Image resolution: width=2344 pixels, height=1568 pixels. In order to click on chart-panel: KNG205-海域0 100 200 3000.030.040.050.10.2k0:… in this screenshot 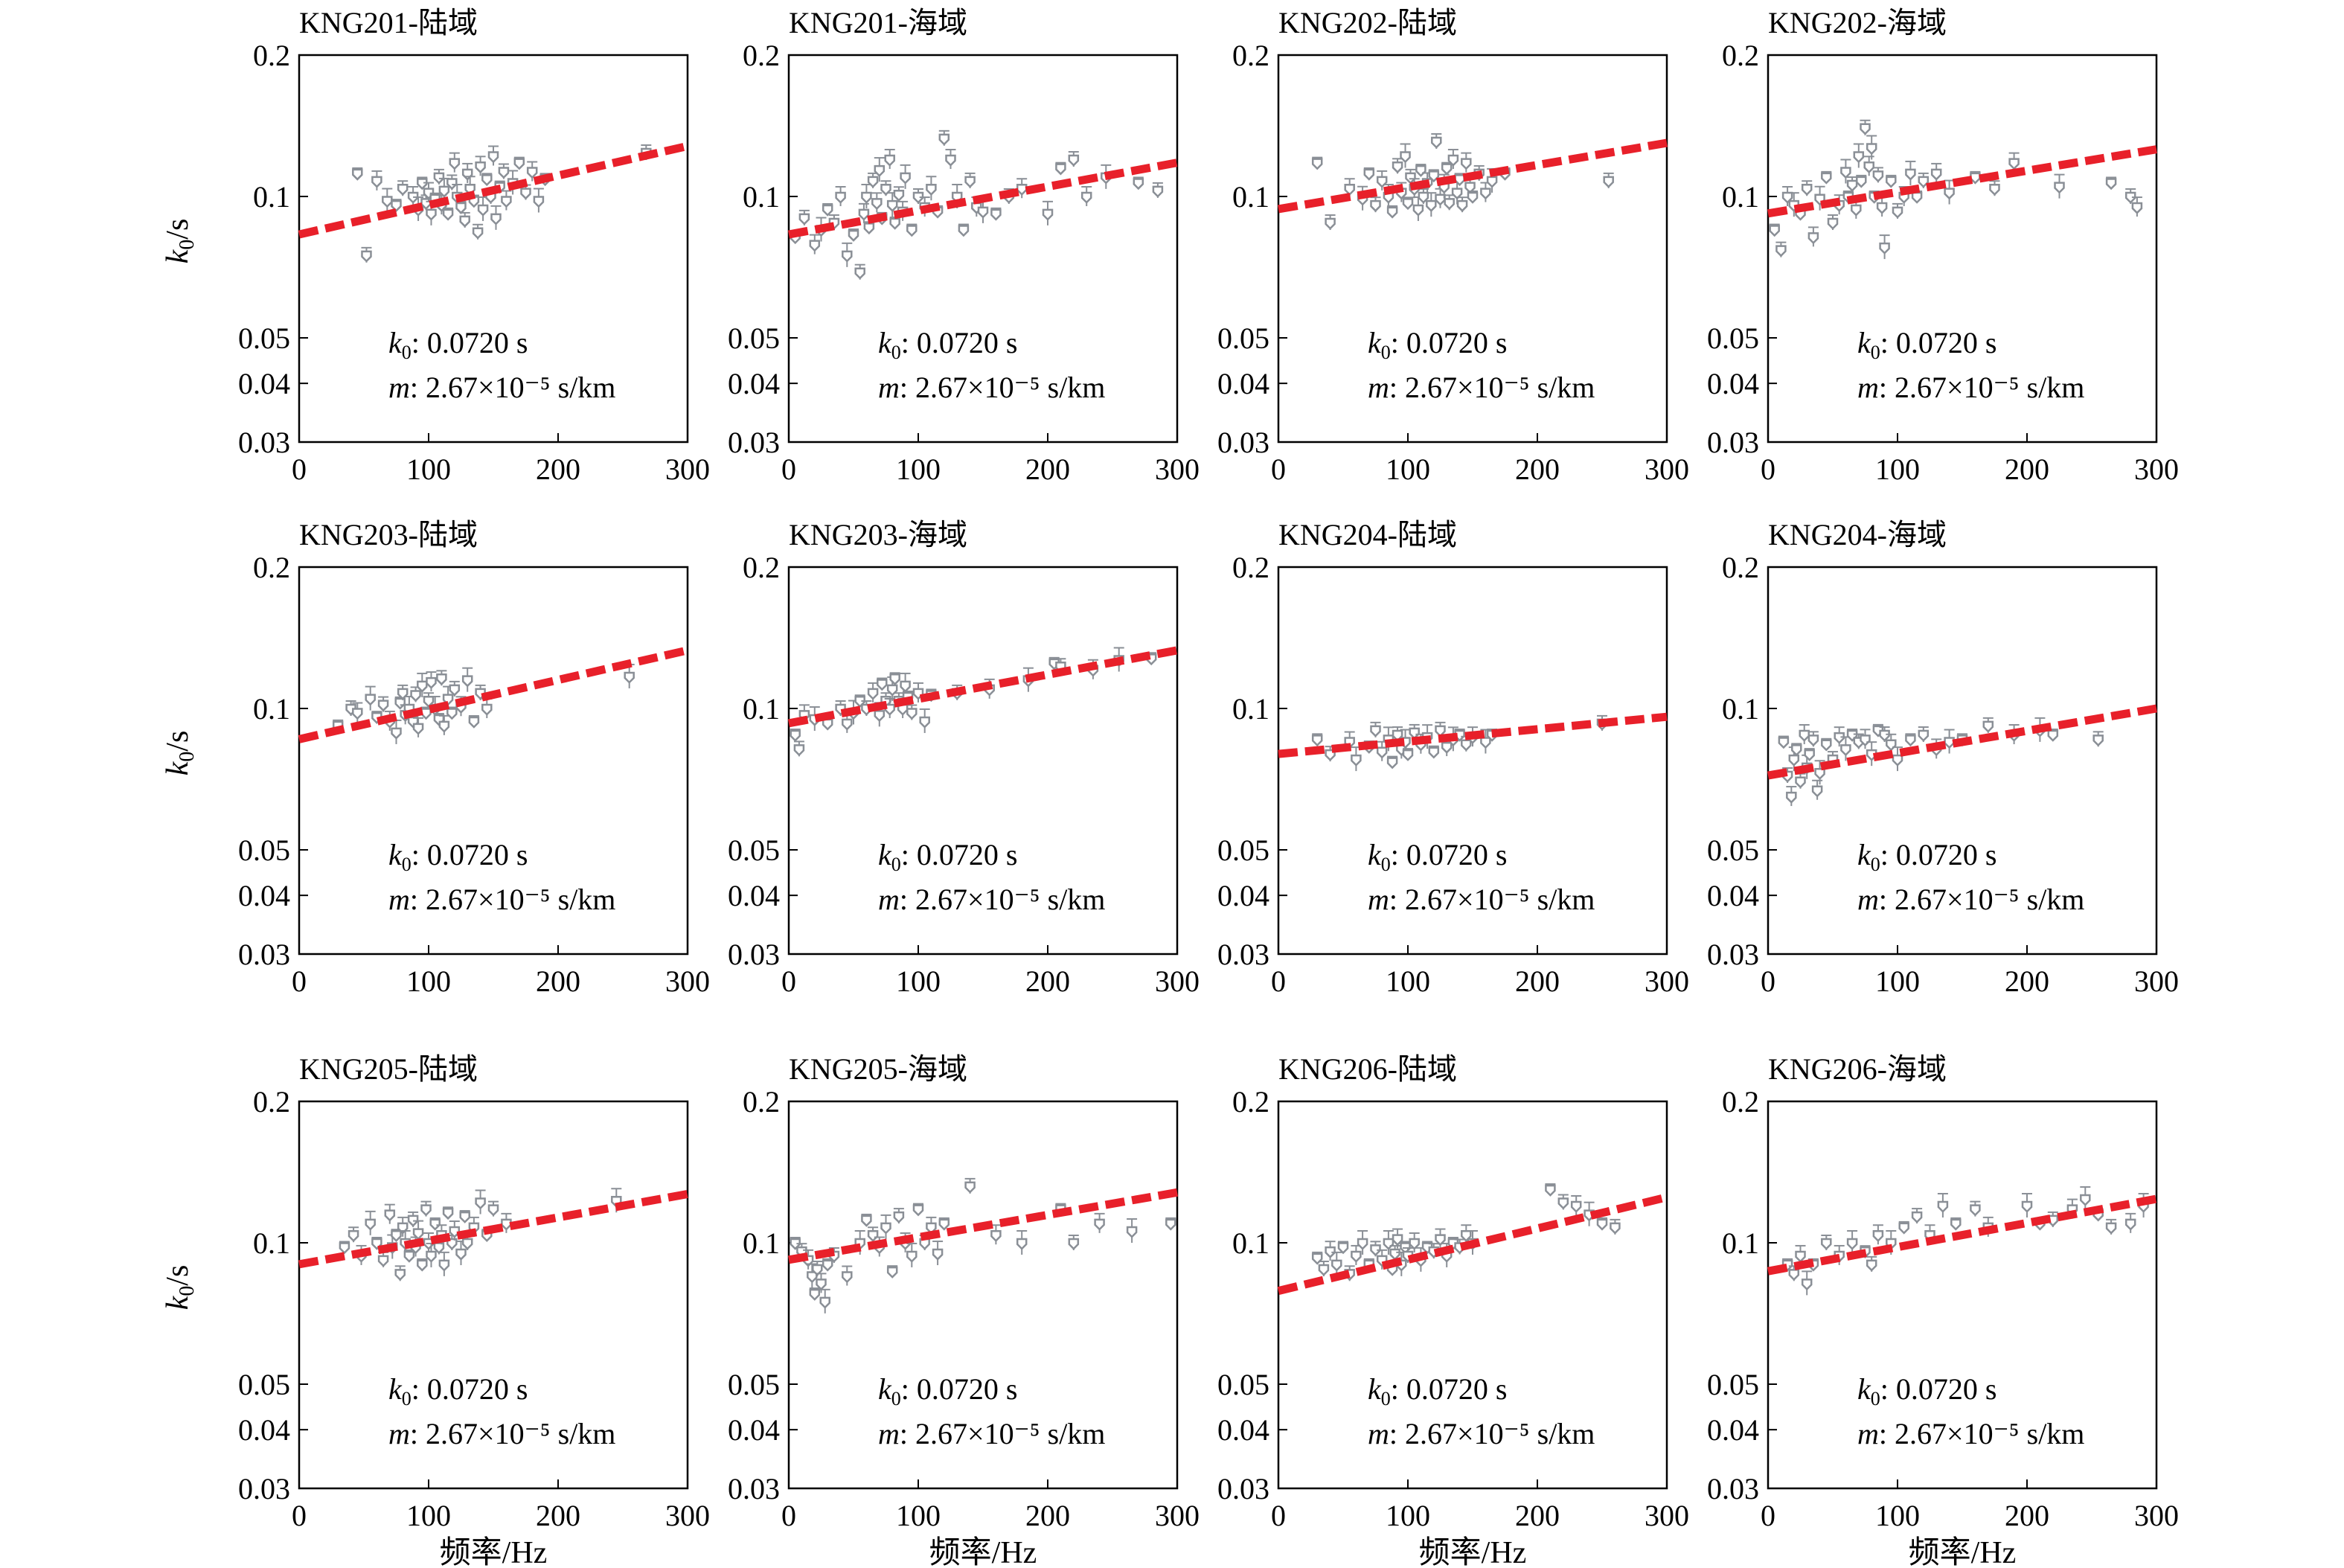, I will do `click(964, 1310)`.